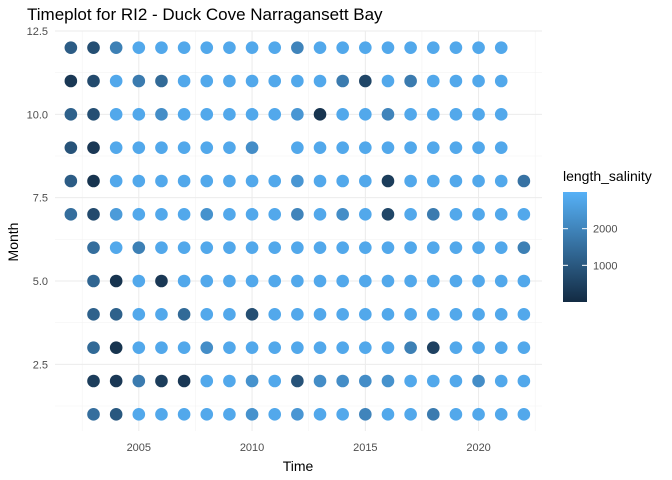  What do you see at coordinates (37, 115) in the screenshot?
I see `y-tick-label: 10.0` at bounding box center [37, 115].